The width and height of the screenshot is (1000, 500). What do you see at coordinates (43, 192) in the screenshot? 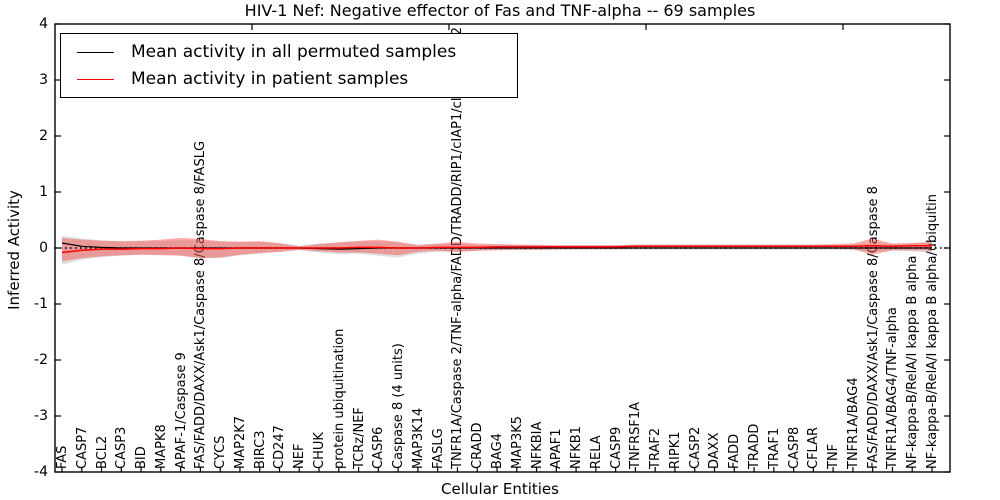
I see `y-tick-label: 1` at bounding box center [43, 192].